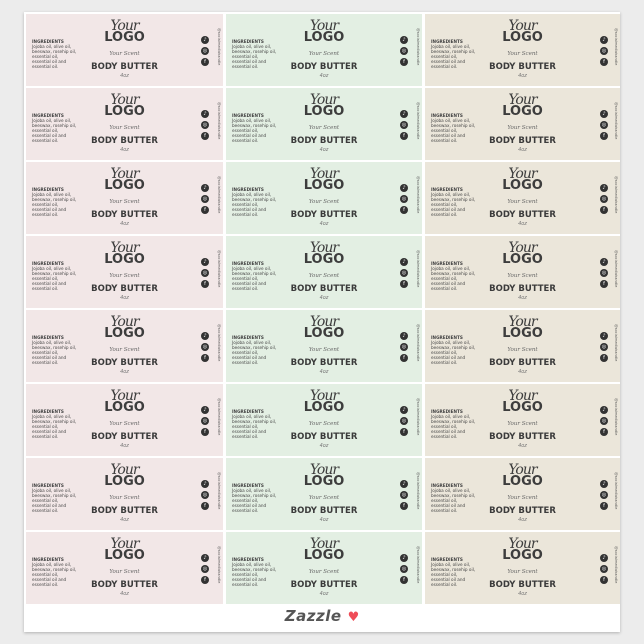  I want to click on zazzle-logo: Zazzle, so click(313, 616).